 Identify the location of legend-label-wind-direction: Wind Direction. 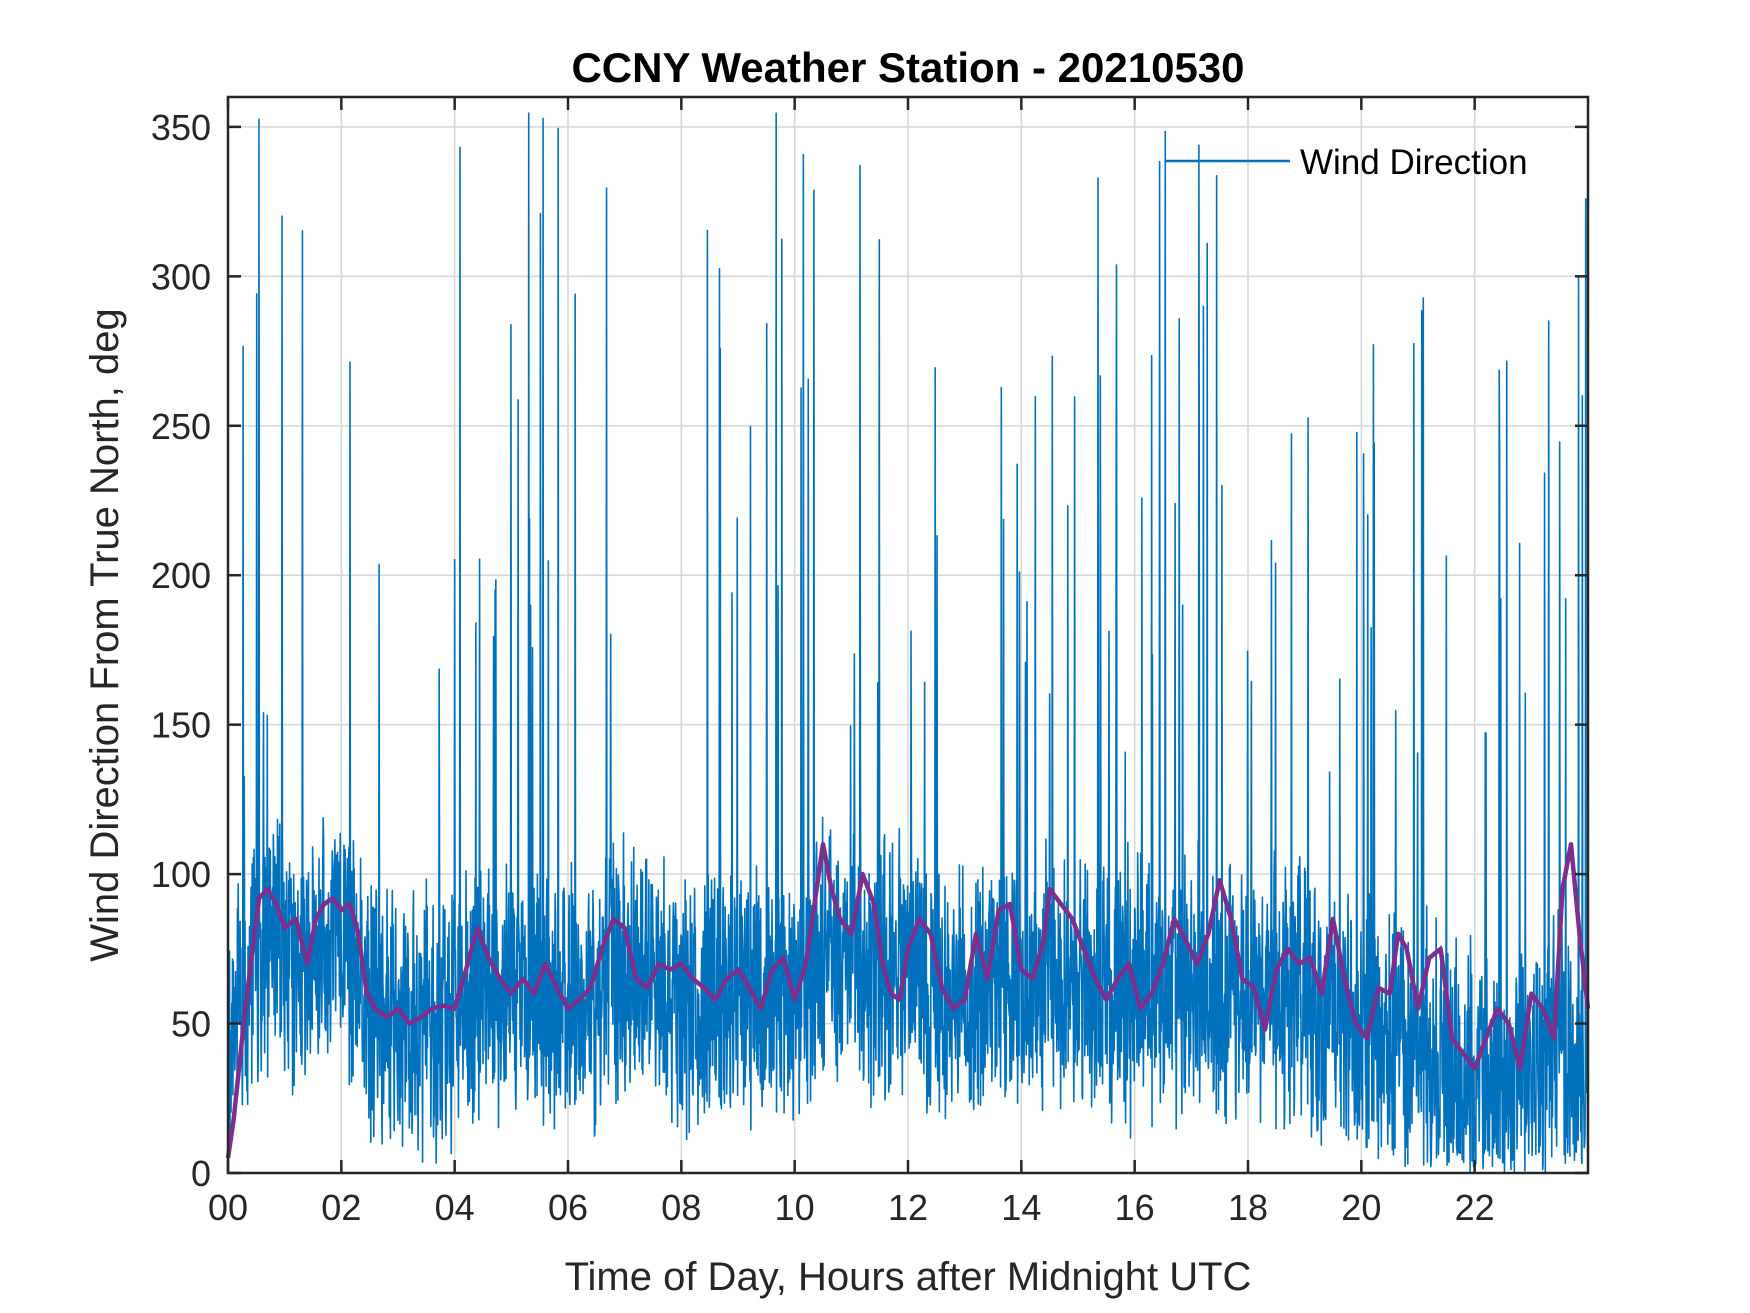
(1414, 162).